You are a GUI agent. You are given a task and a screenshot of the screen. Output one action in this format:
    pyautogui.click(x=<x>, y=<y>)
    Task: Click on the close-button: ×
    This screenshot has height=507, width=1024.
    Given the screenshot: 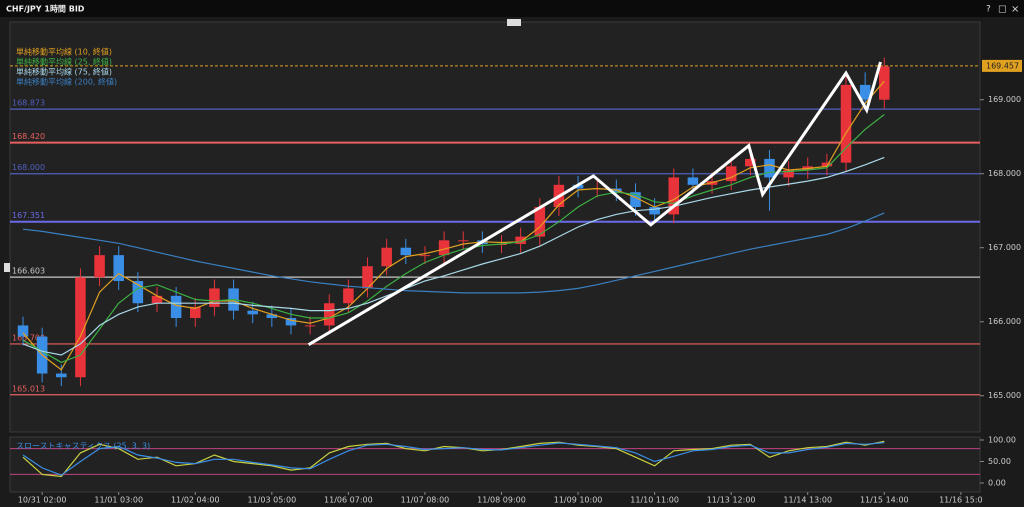 What is the action you would take?
    pyautogui.click(x=1015, y=9)
    